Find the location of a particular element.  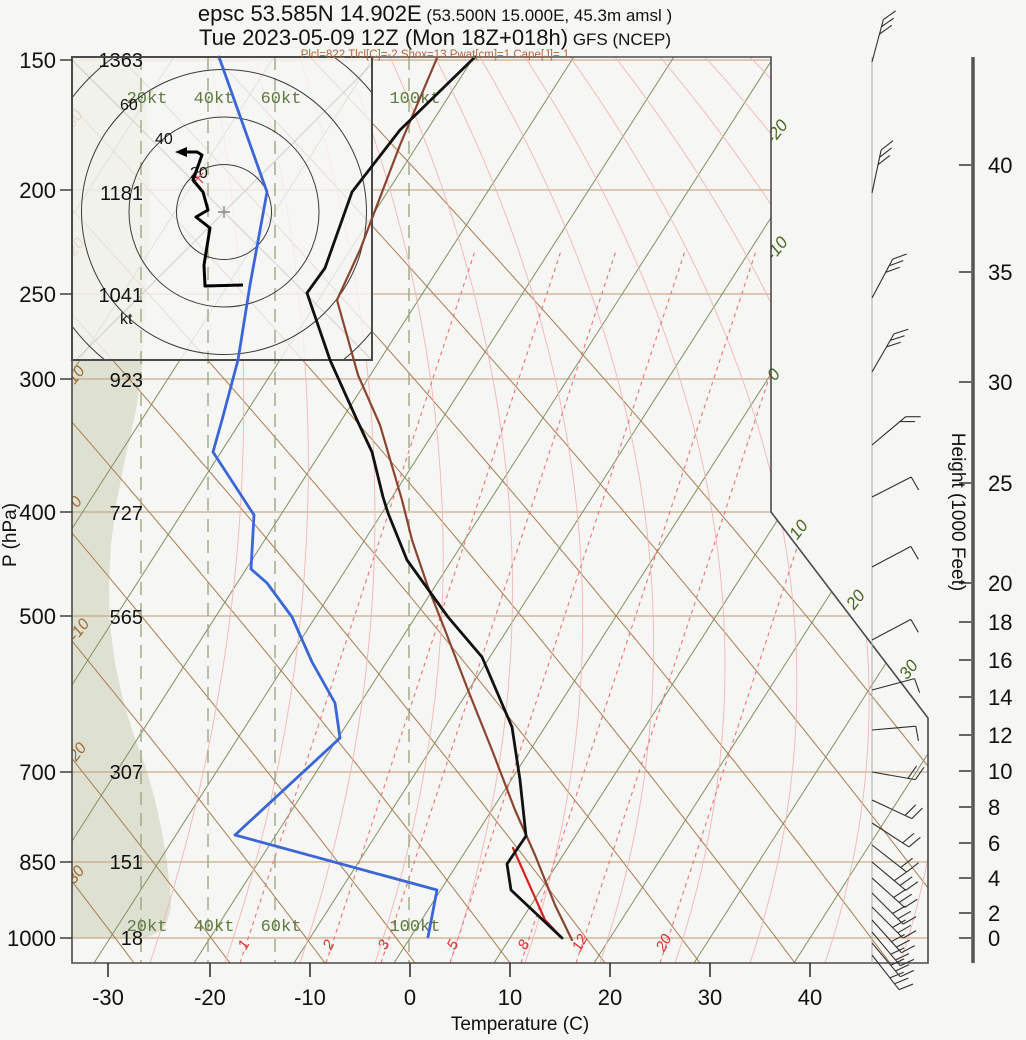

station-title: epsc 53.585N 14.902E is located at coordinates (309, 13).